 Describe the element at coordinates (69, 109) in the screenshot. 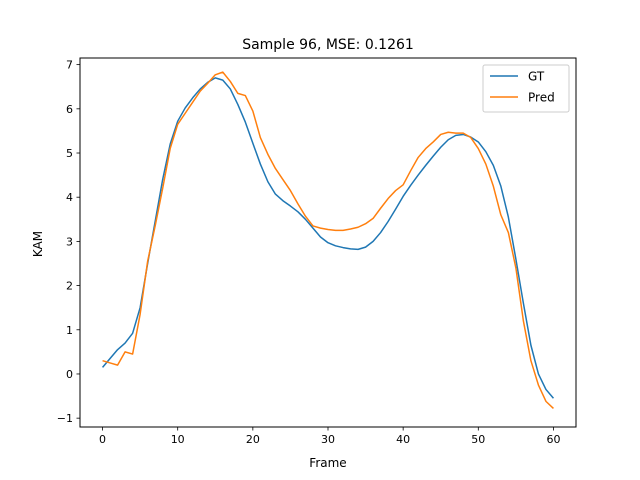

I see `y-tick-label: 6` at that location.